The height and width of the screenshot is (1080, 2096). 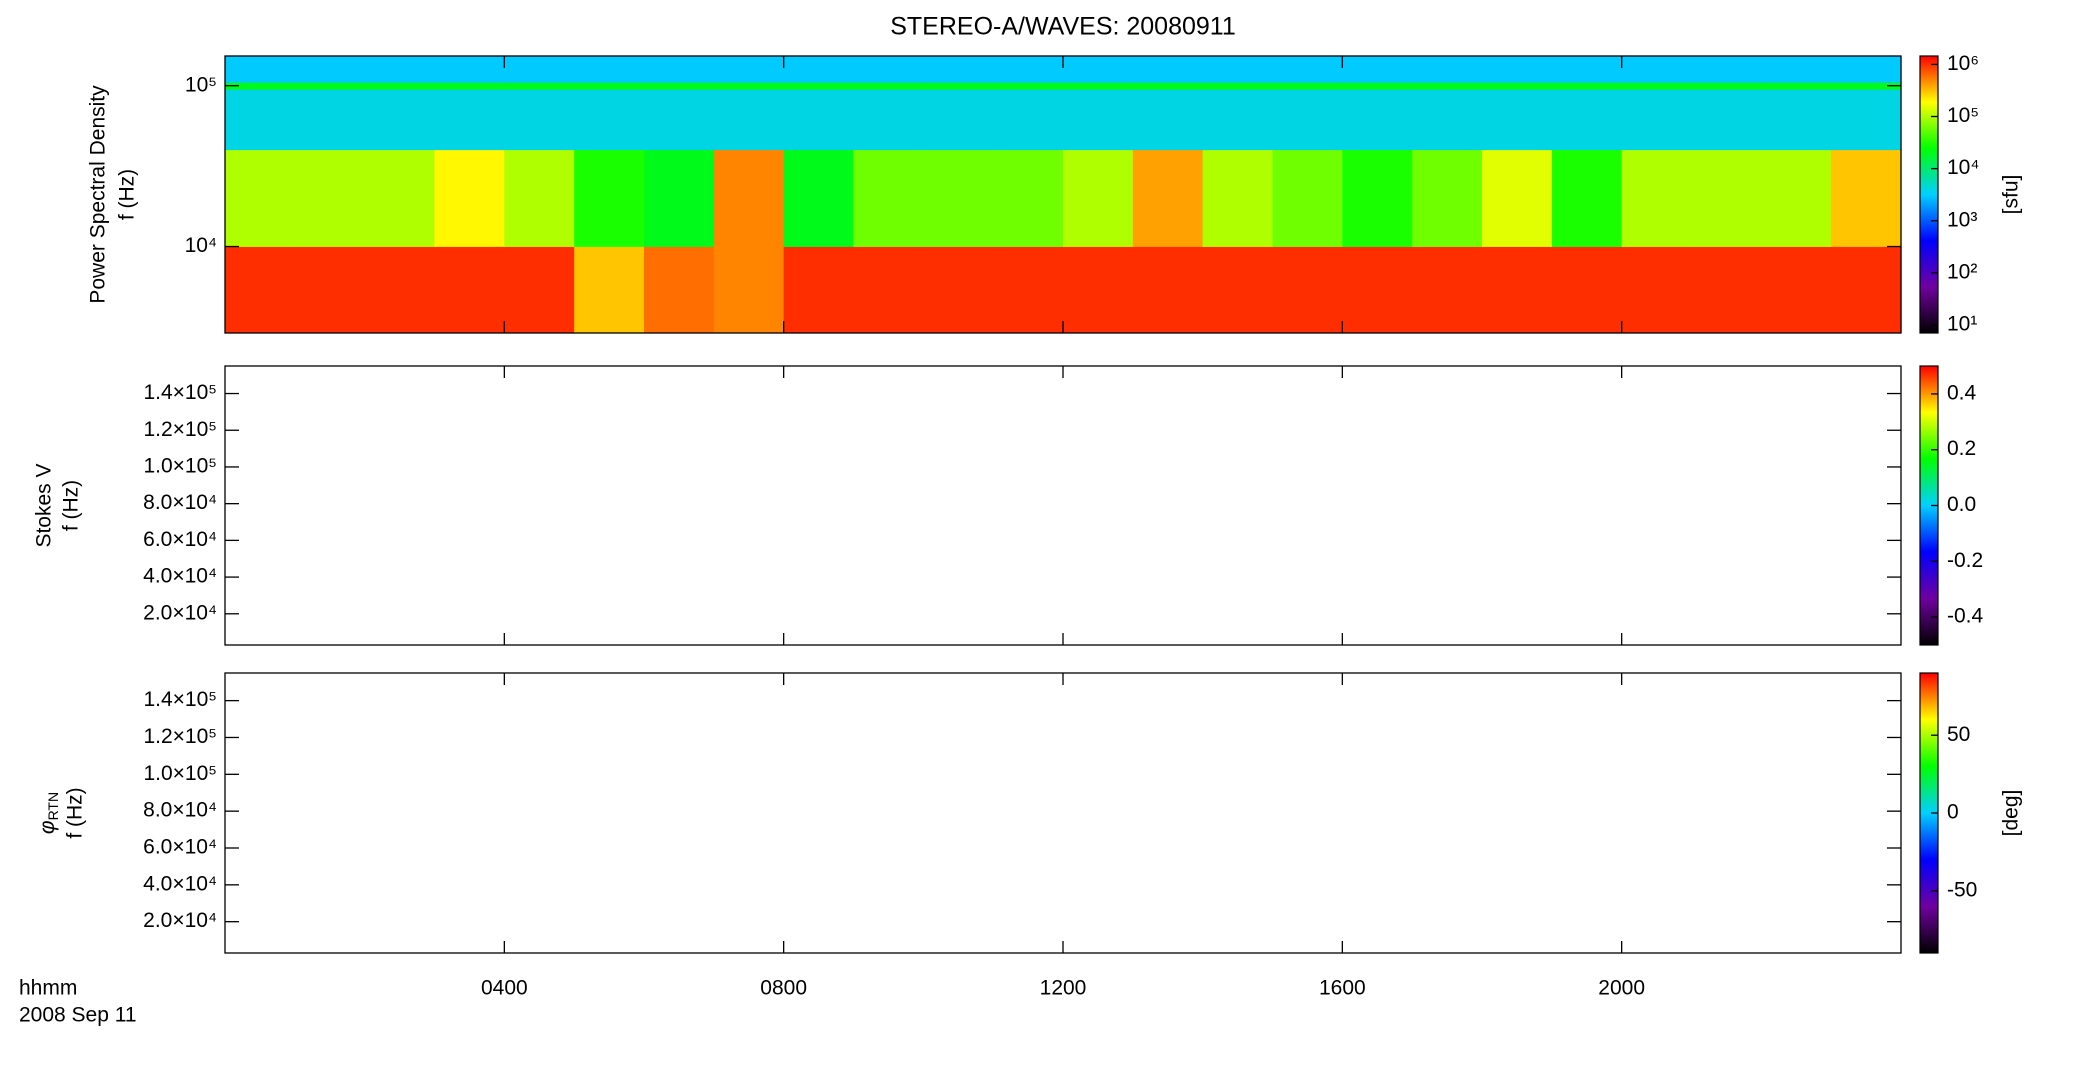 What do you see at coordinates (2011, 195) in the screenshot?
I see `colorbar-label: [sfu]` at bounding box center [2011, 195].